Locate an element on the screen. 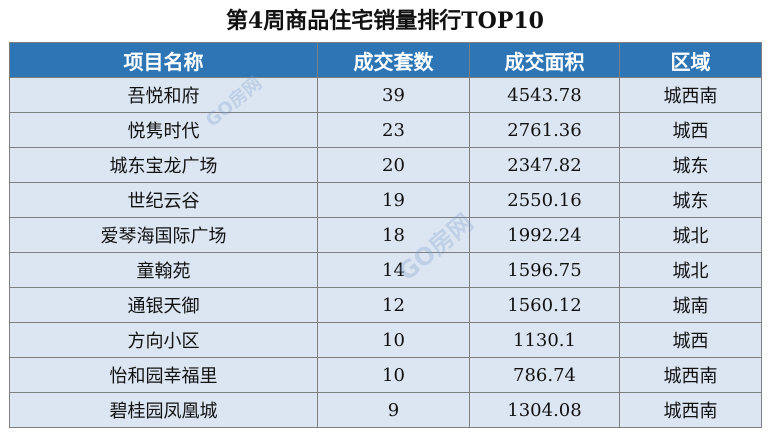 This screenshot has width=770, height=435. cell-project-name: 方向小区 is located at coordinates (163, 340).